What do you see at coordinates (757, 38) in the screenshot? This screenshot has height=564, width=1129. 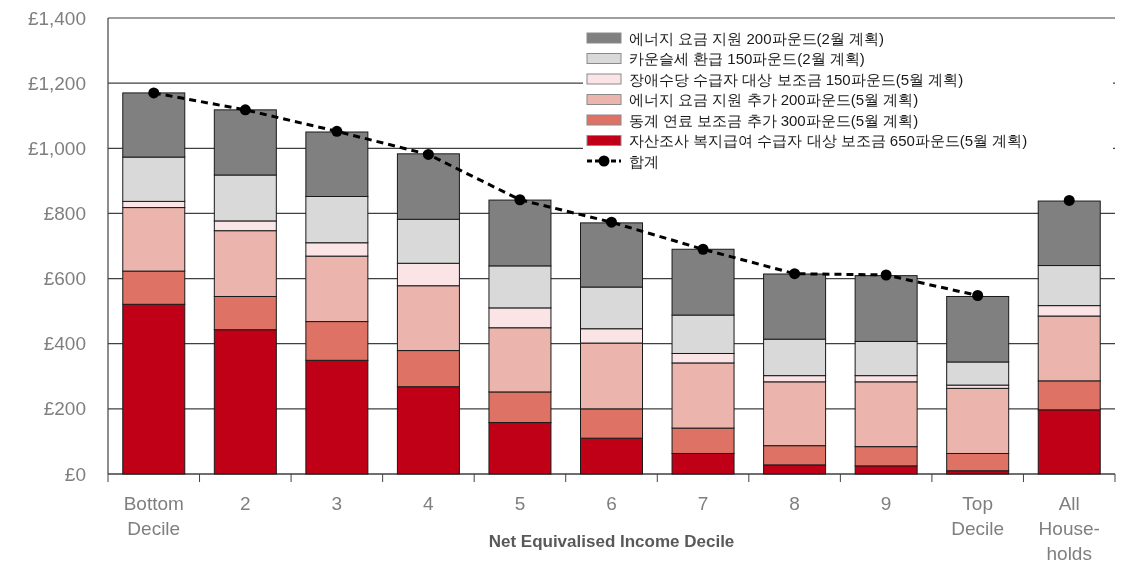 I see `legend-label: 에너지 요금 지원 200파운드(2월 계획)` at bounding box center [757, 38].